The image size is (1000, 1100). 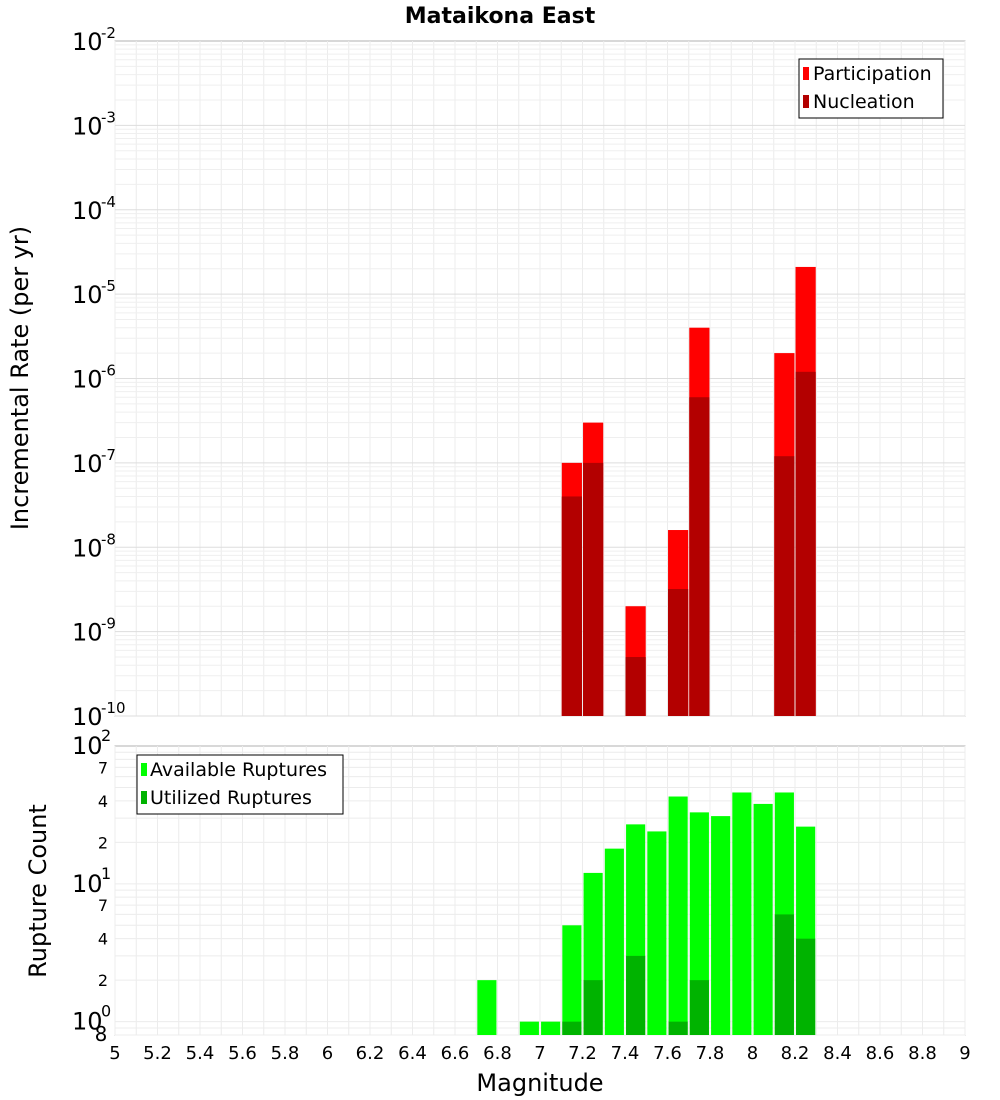 What do you see at coordinates (108, 117) in the screenshot?
I see `rate-y-tick-exponent: -3` at bounding box center [108, 117].